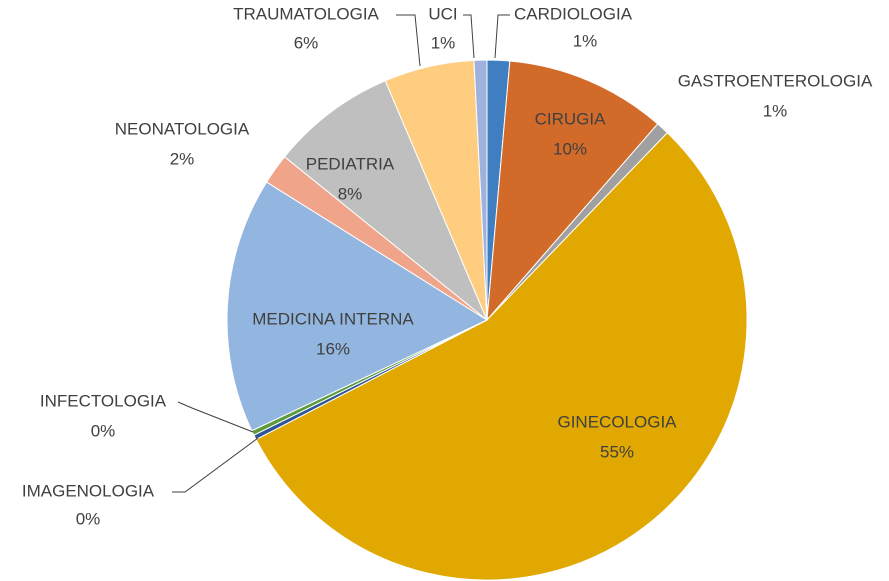  Describe the element at coordinates (775, 80) in the screenshot. I see `slice-label: GASTROENTEROLOGIA` at that location.